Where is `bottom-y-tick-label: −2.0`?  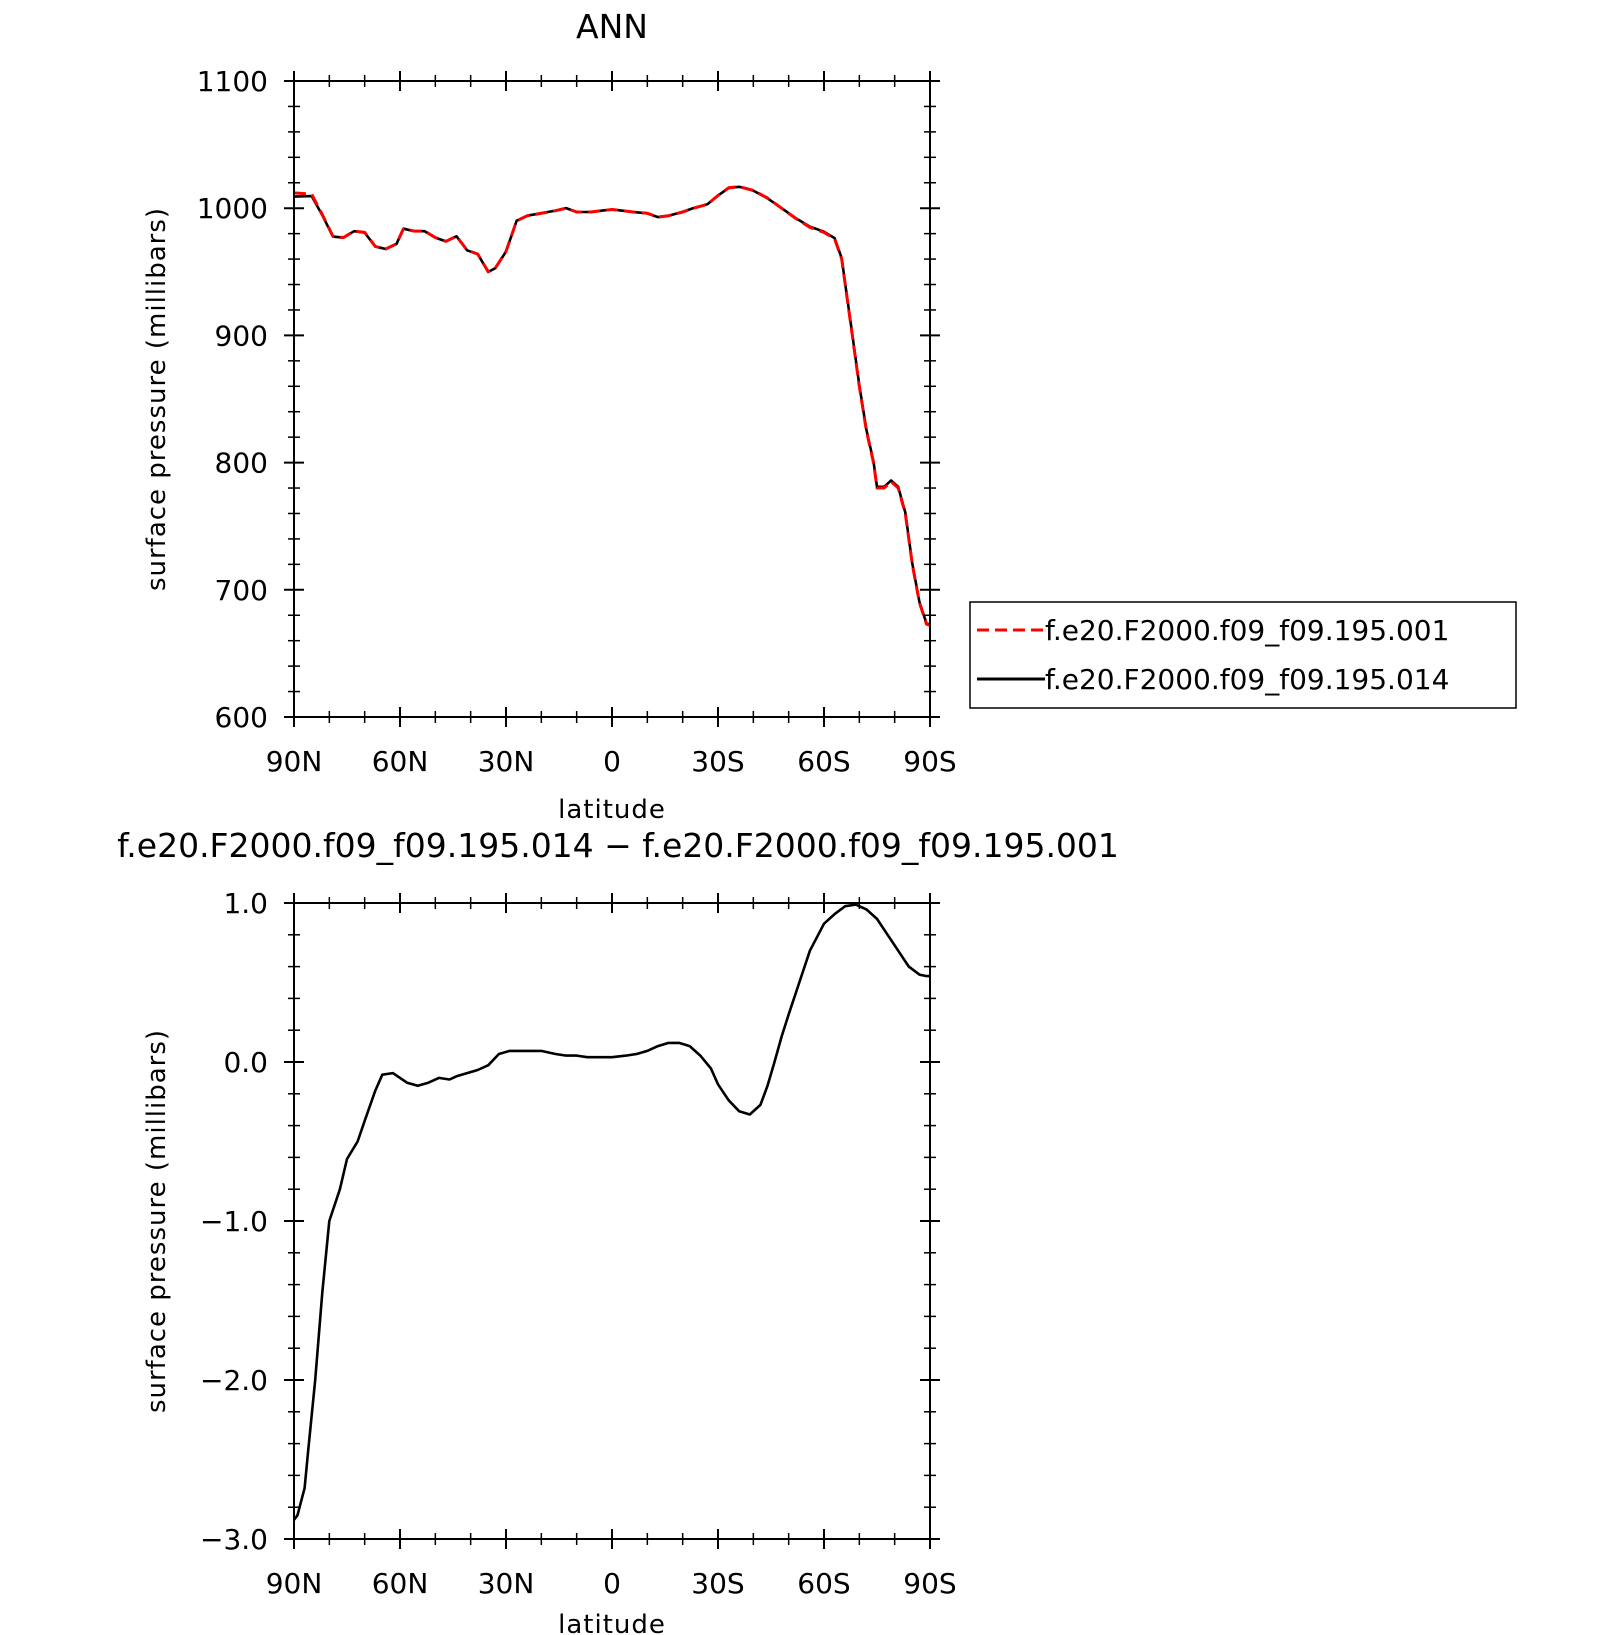
bottom-y-tick-label: −2.0 is located at coordinates (234, 1380).